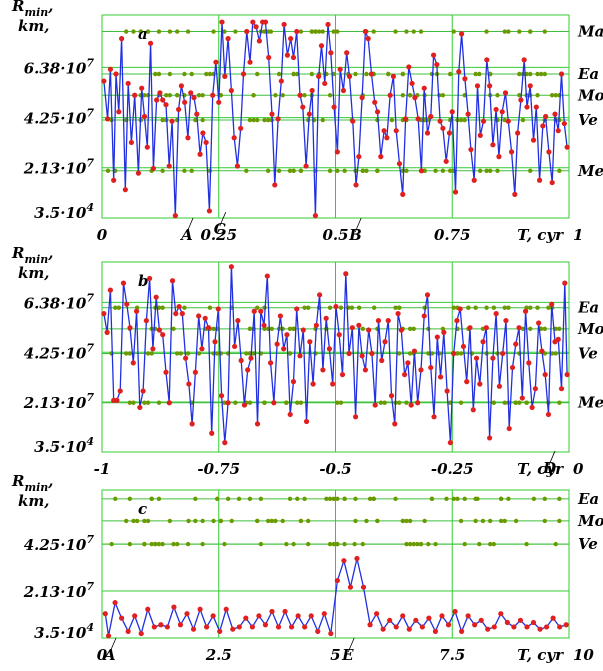  What do you see at coordinates (59, 301) in the screenshot?
I see `y-tick-label: 6.38·107` at bounding box center [59, 301].